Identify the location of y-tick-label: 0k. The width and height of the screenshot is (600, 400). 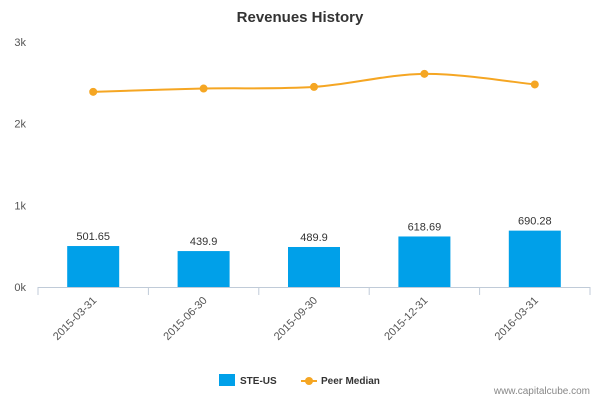
(20, 288).